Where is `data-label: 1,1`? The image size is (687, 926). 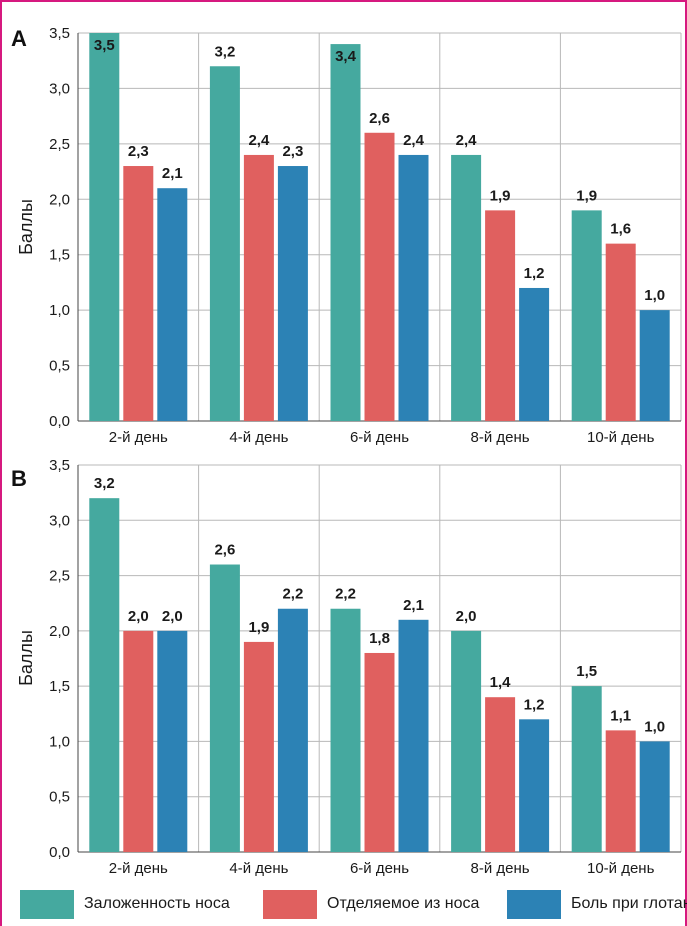
data-label: 1,1 is located at coordinates (620, 715).